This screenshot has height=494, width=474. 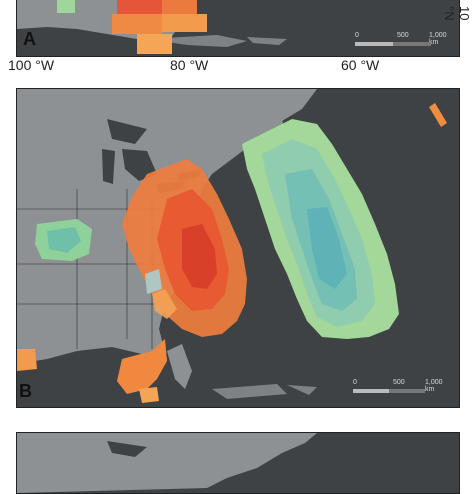 What do you see at coordinates (438, 39) in the screenshot?
I see `scale-tick-1000: 1,000 km` at bounding box center [438, 39].